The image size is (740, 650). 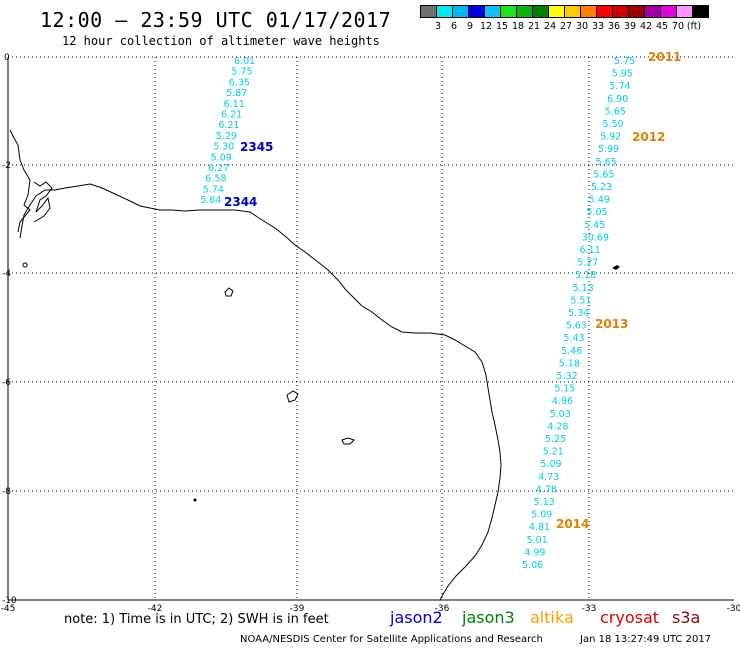 What do you see at coordinates (555, 439) in the screenshot?
I see `wave-height-value: 5.25` at bounding box center [555, 439].